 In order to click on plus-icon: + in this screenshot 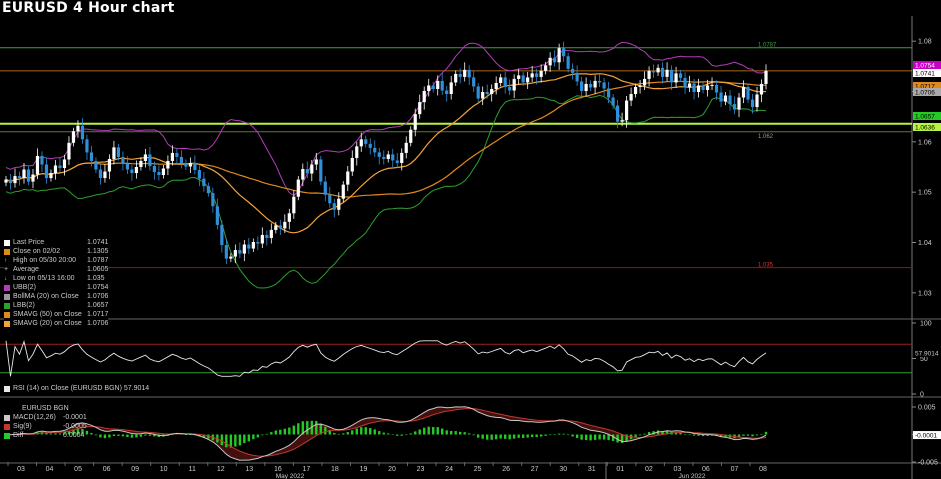, I will do `click(6, 269)`.